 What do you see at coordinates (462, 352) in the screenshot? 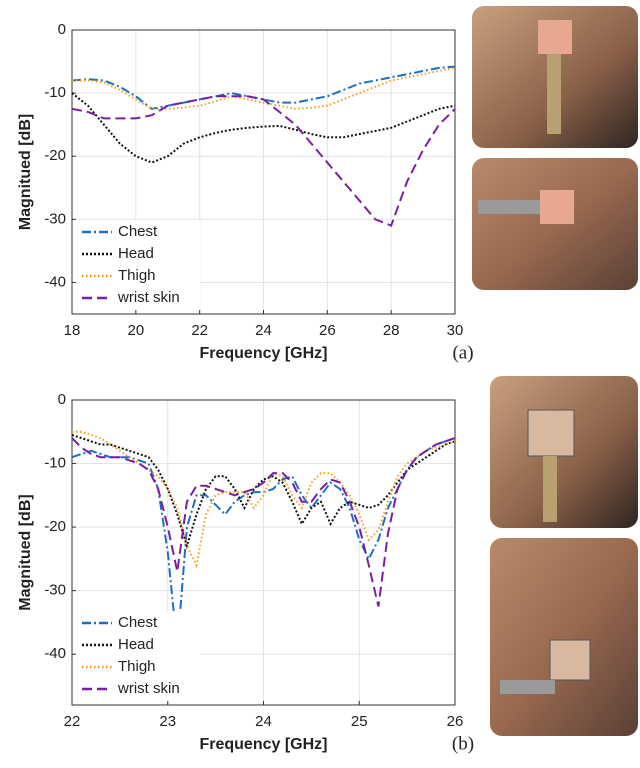
I see `panel-label: (a)` at bounding box center [462, 352].